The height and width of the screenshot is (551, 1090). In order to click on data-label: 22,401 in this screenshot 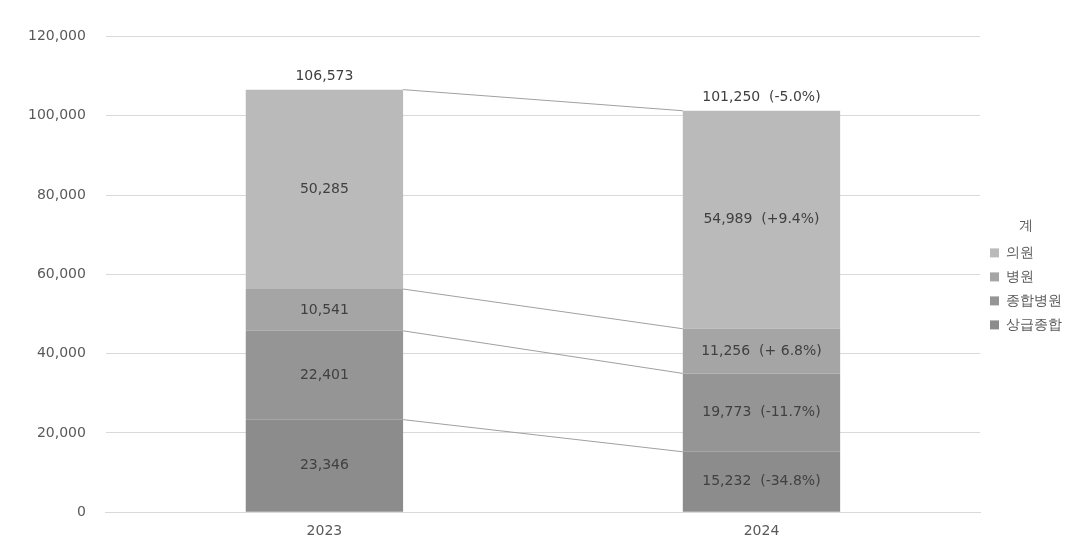, I will do `click(324, 373)`.